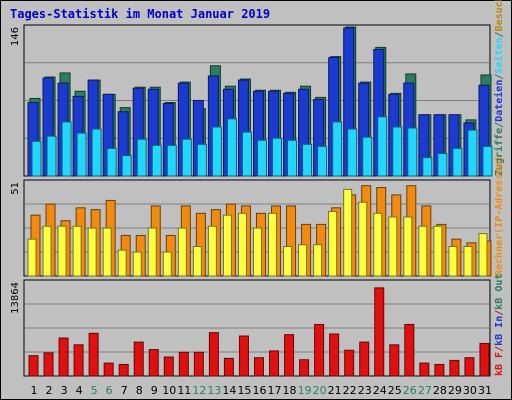 Image resolution: width=512 pixels, height=400 pixels. What do you see at coordinates (335, 390) in the screenshot?
I see `x-tick-label-21: 21` at bounding box center [335, 390].